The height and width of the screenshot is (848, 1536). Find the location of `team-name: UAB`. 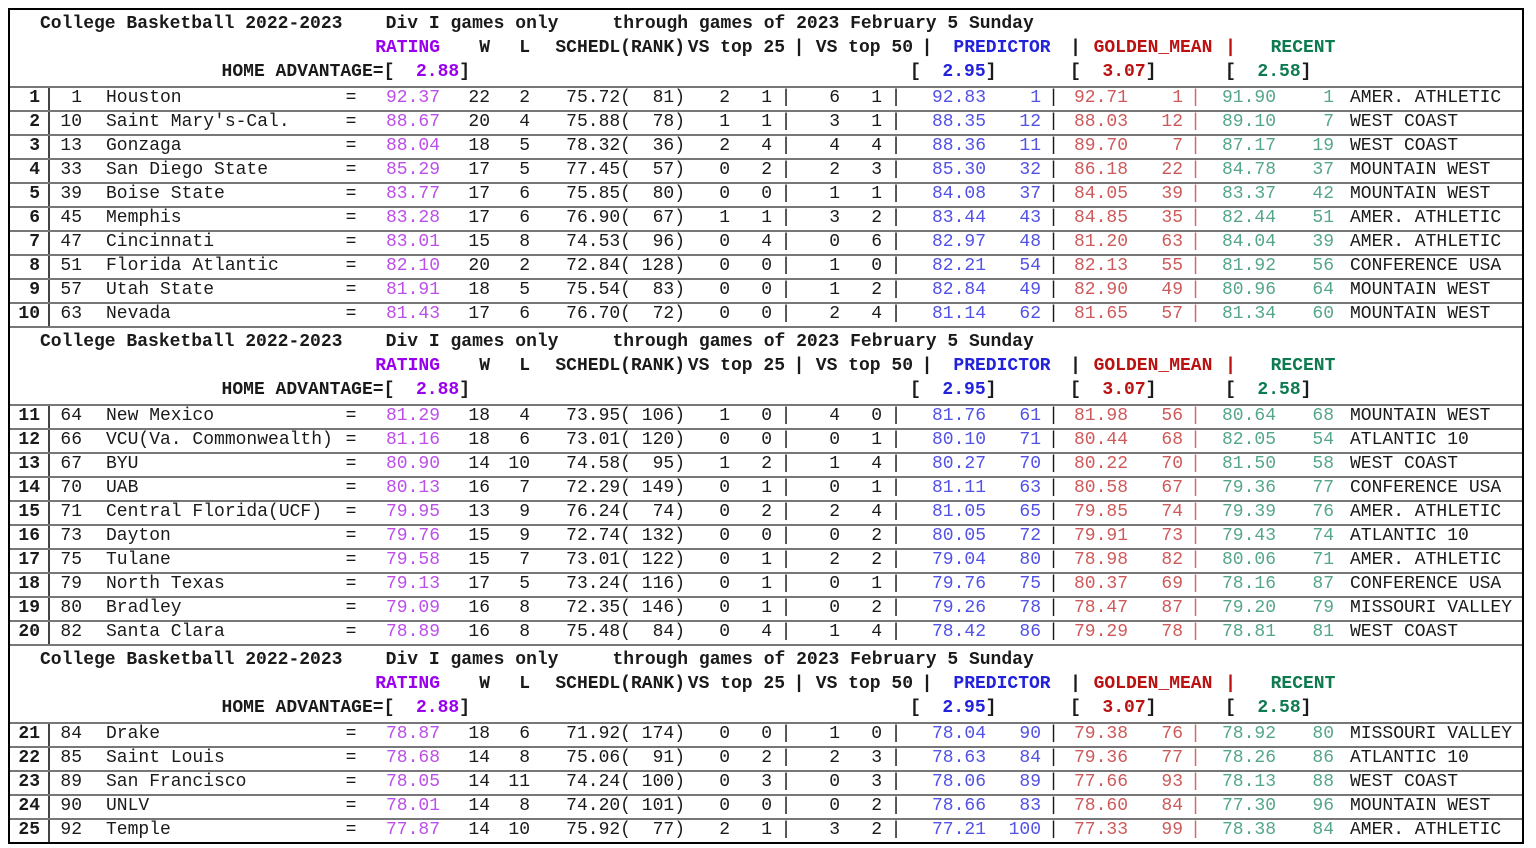

team-name: UAB is located at coordinates (122, 488).